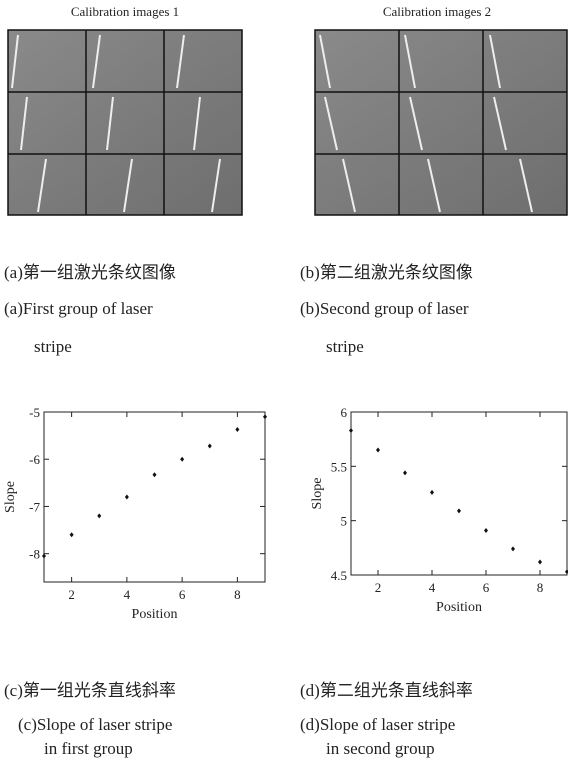  What do you see at coordinates (34, 506) in the screenshot?
I see `y-tick-label: -7` at bounding box center [34, 506].